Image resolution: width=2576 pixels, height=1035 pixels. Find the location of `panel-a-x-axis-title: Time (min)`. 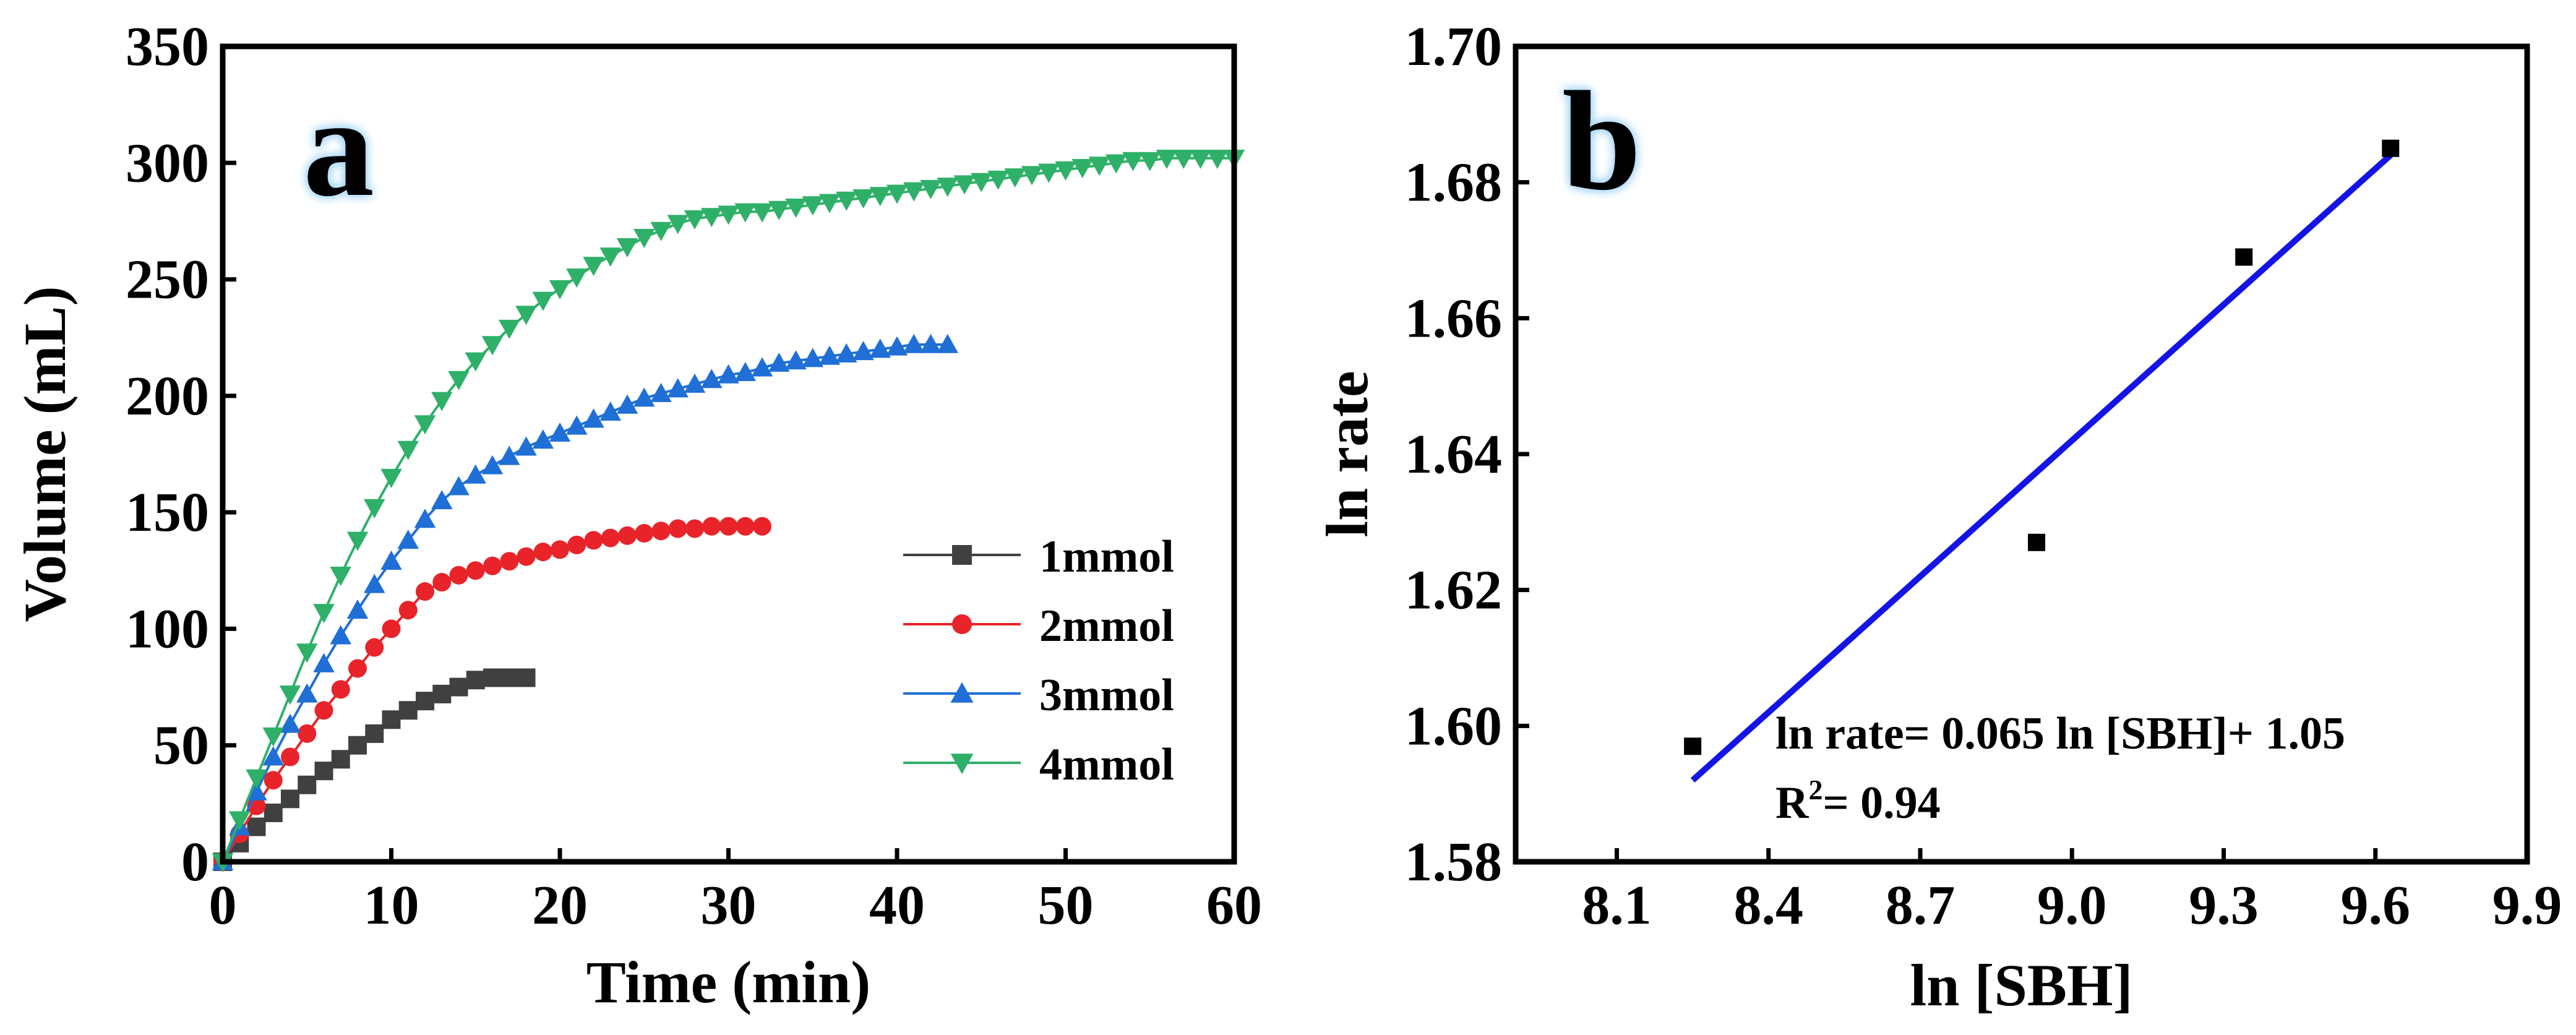

panel-a-x-axis-title: Time (min) is located at coordinates (728, 982).